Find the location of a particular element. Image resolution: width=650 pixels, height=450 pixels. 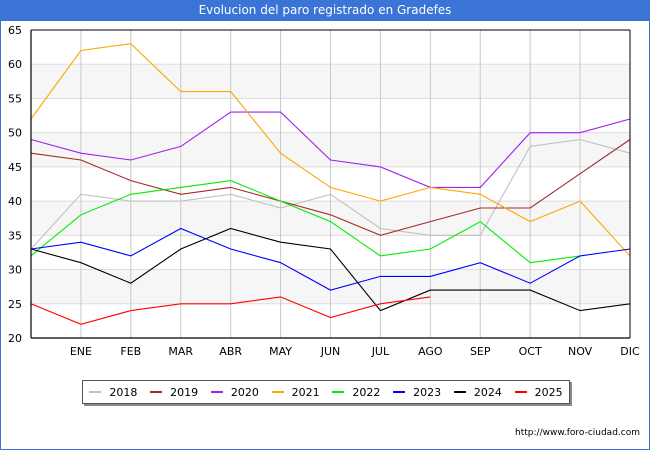

x-tick-label: JUN is located at coordinates (330, 351).